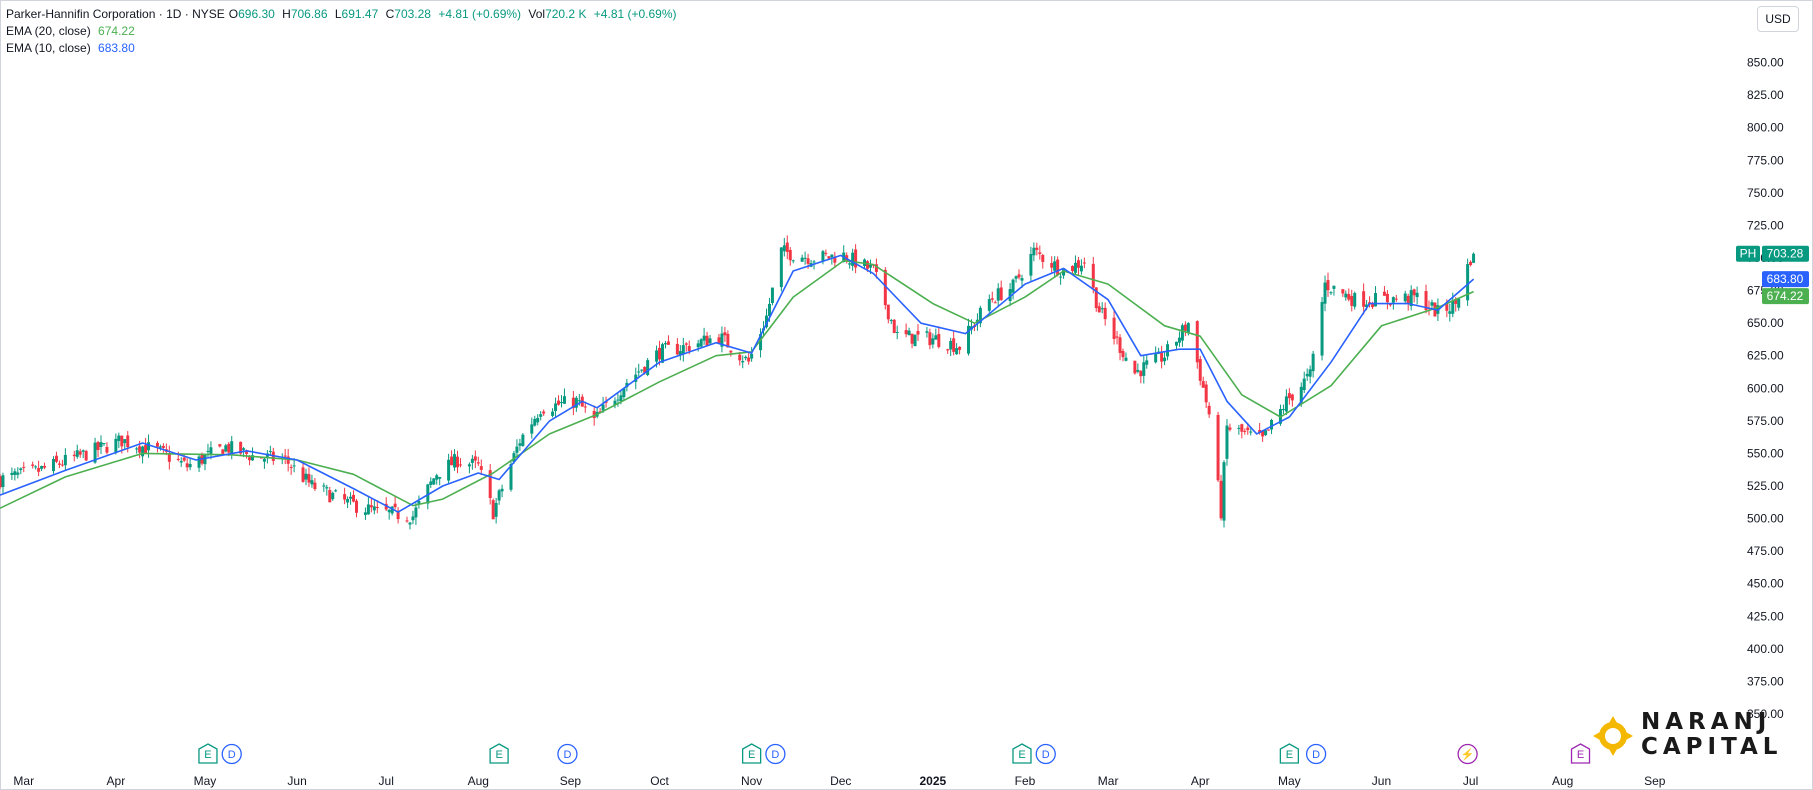 The height and width of the screenshot is (790, 1813). What do you see at coordinates (566, 14) in the screenshot?
I see `volume-value: 720.2 K` at bounding box center [566, 14].